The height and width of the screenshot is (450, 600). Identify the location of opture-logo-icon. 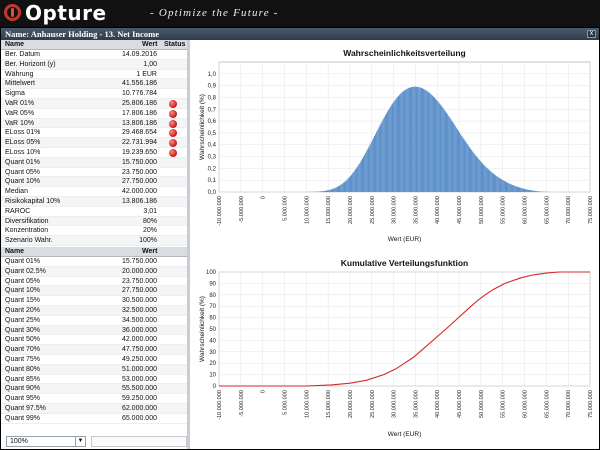
(12, 12).